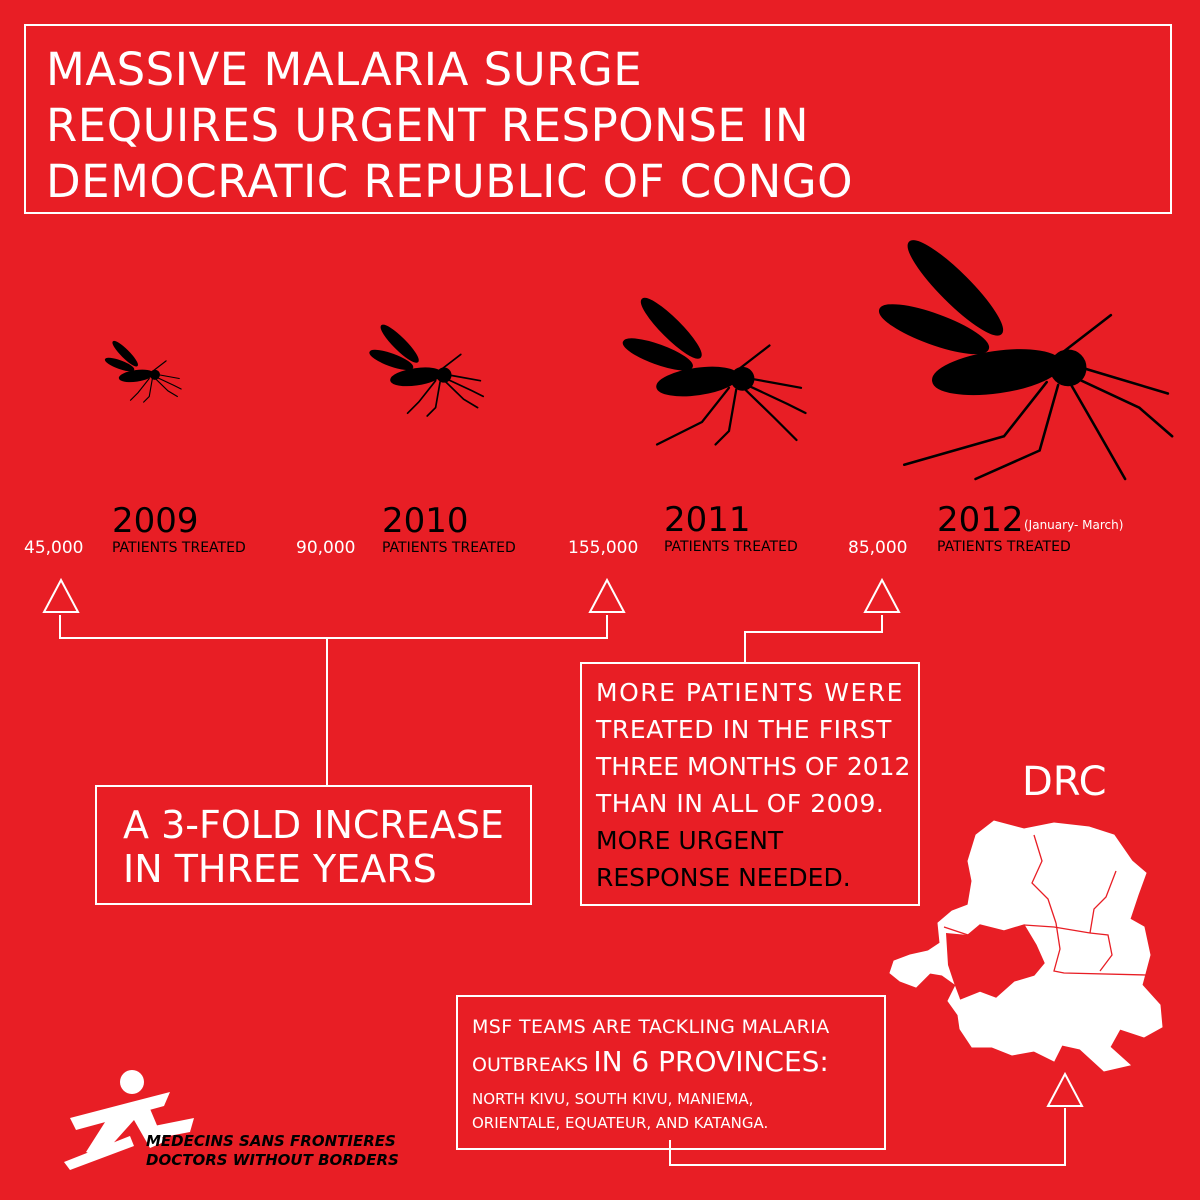 The height and width of the screenshot is (1200, 1200). What do you see at coordinates (1074, 525) in the screenshot?
I see `note-2012: (January- March)` at bounding box center [1074, 525].